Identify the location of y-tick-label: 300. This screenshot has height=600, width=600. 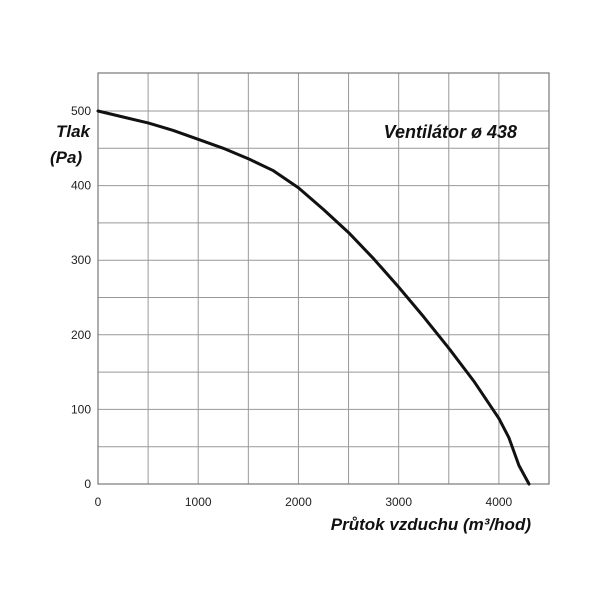
(81, 260).